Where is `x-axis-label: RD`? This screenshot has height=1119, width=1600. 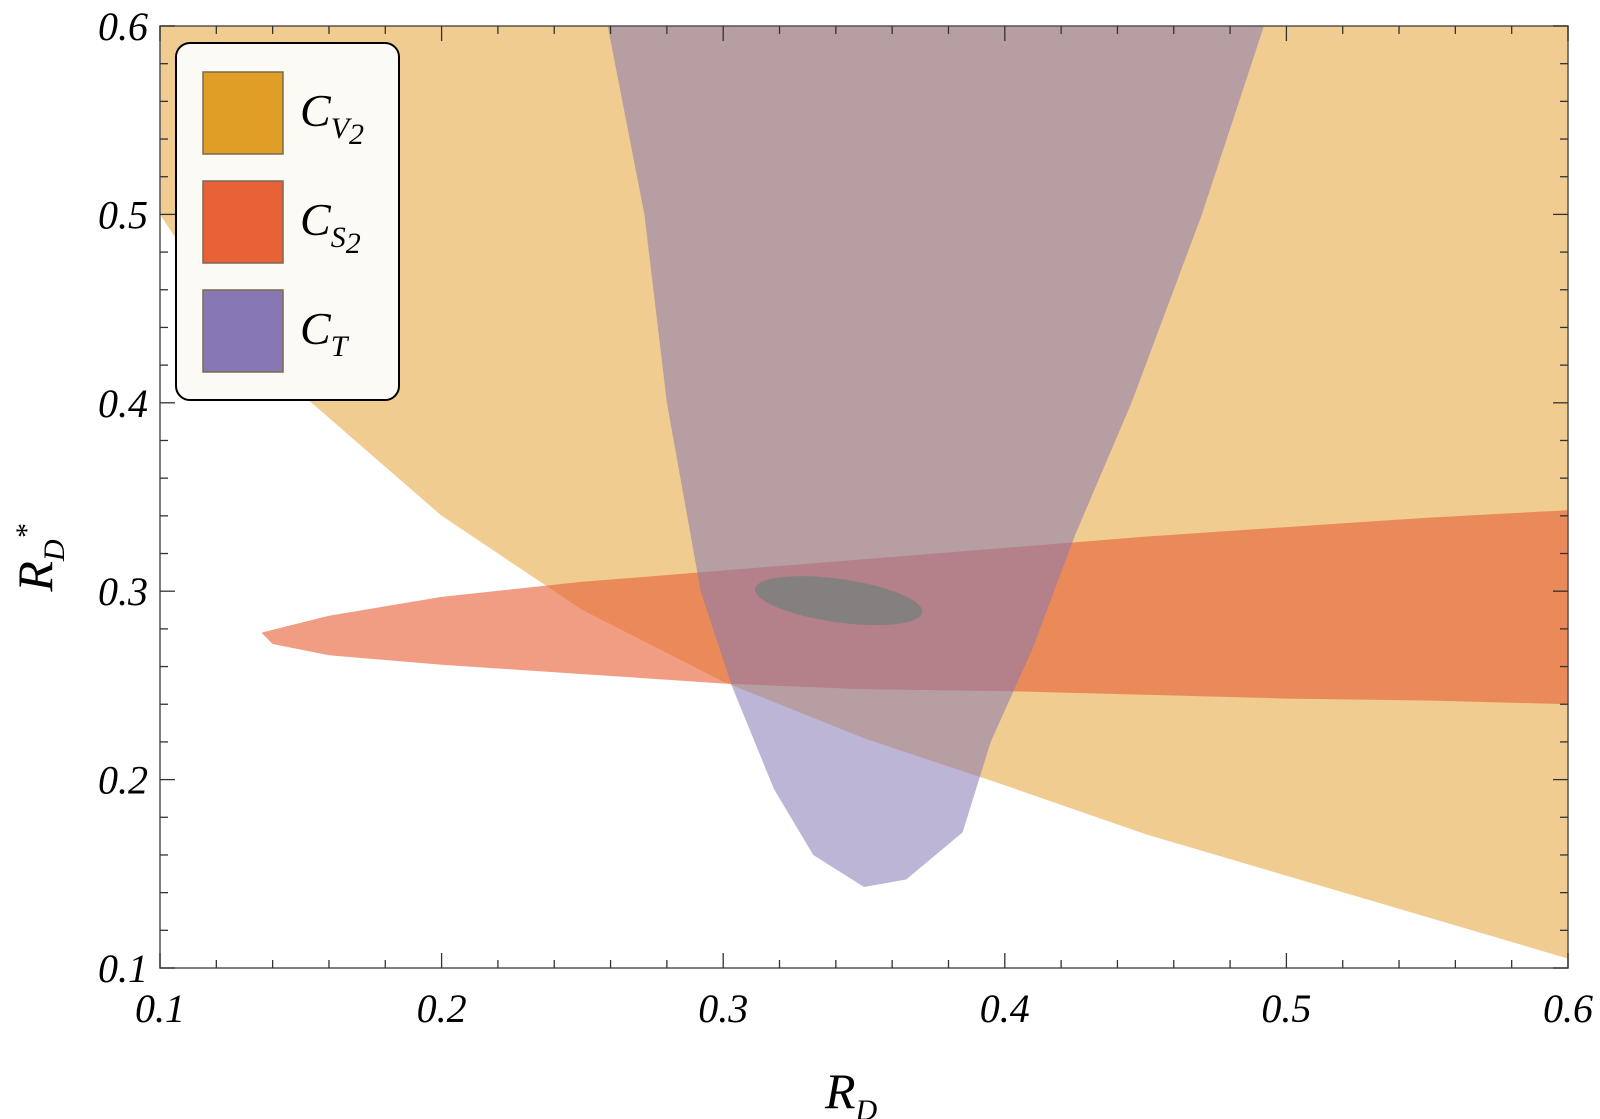
x-axis-label: RD is located at coordinates (851, 1091).